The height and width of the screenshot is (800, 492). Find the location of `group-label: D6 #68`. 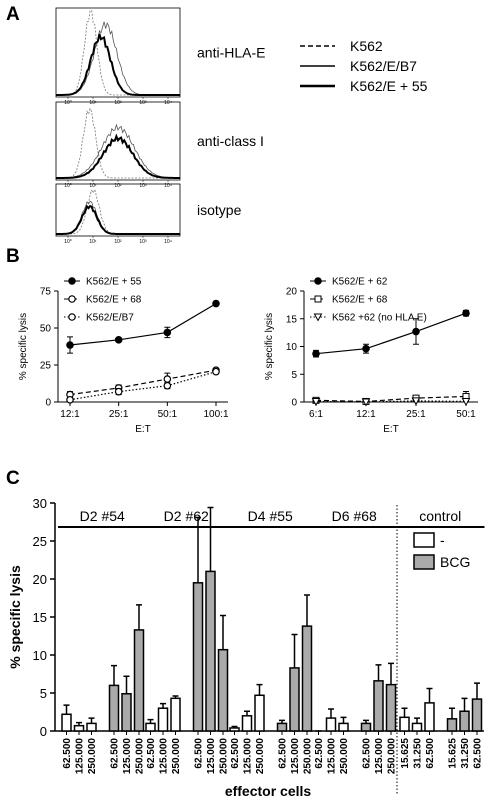

group-label: D6 #68 is located at coordinates (354, 516).